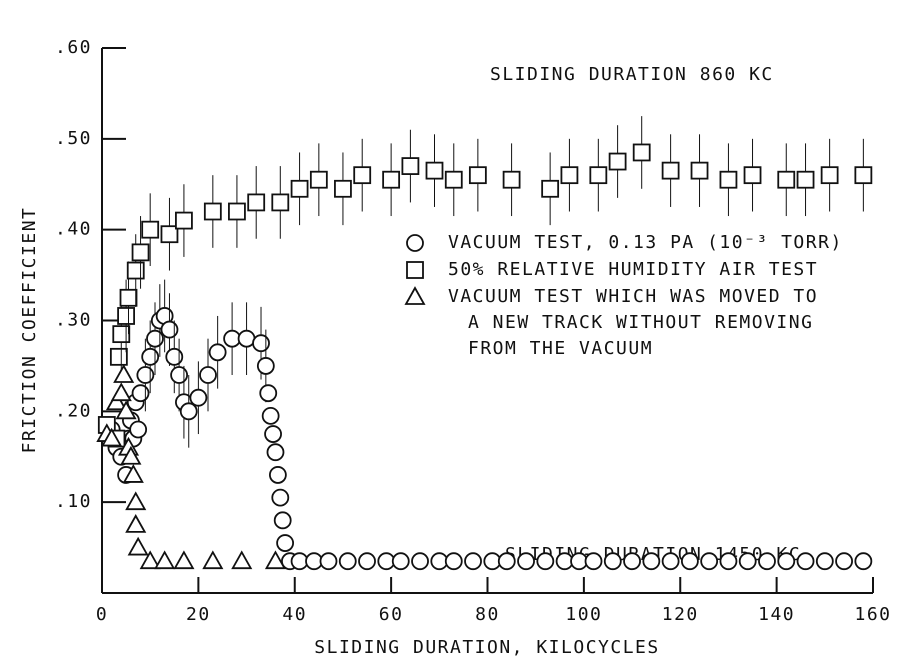  Describe the element at coordinates (198, 614) in the screenshot. I see `x-tick-label: 20` at that location.